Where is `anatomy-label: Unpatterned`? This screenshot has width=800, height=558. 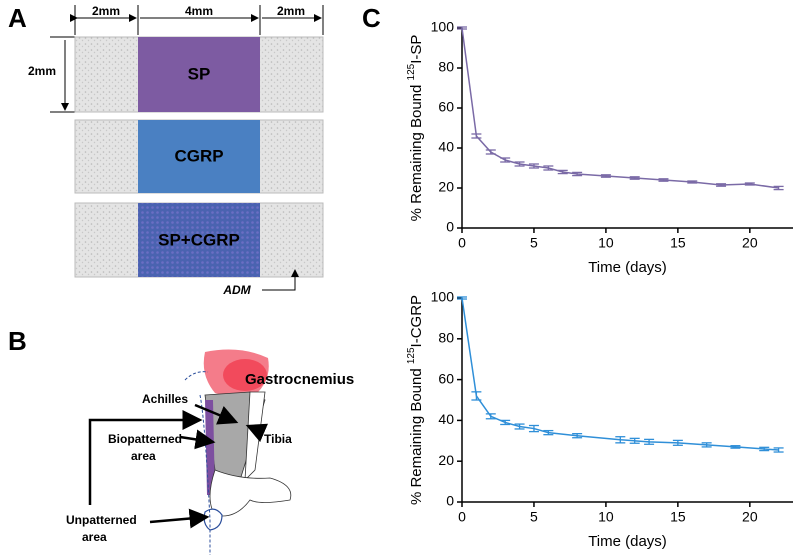 anatomy-label: Unpatterned is located at coordinates (101, 520).